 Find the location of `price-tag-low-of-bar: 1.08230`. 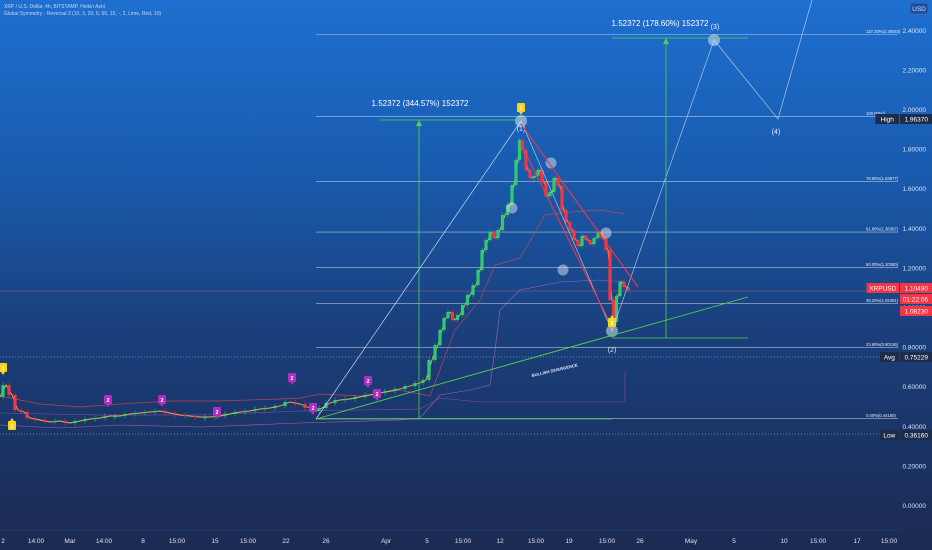

price-tag-low-of-bar: 1.08230 is located at coordinates (916, 311).